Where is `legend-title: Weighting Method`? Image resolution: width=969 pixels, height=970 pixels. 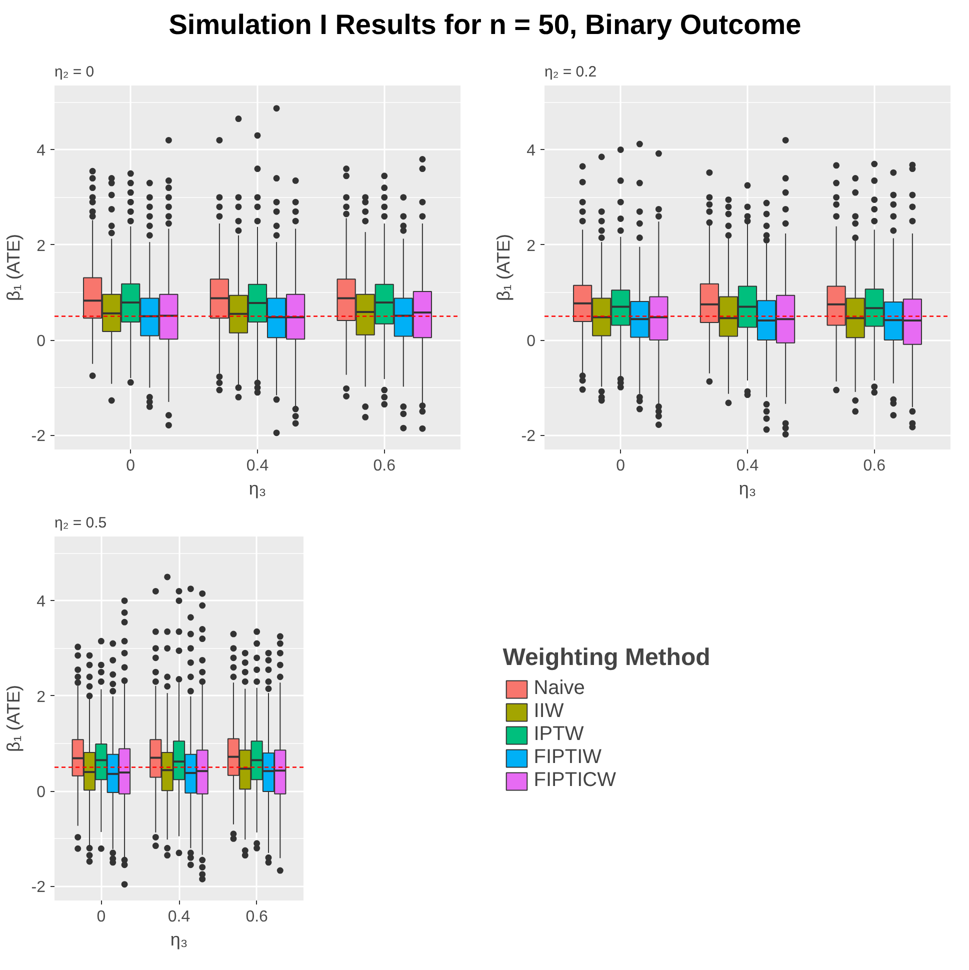 legend-title: Weighting Method is located at coordinates (606, 658).